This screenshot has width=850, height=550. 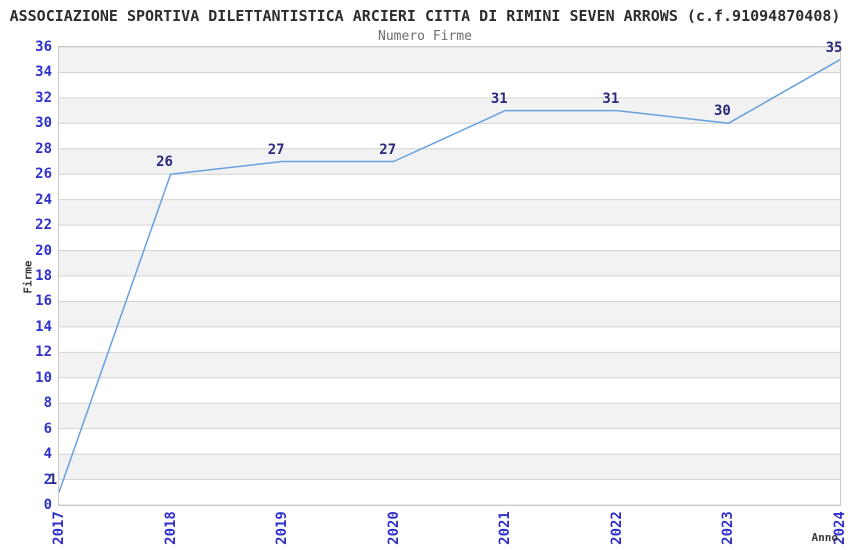 I want to click on point-label: 26, so click(x=164, y=162).